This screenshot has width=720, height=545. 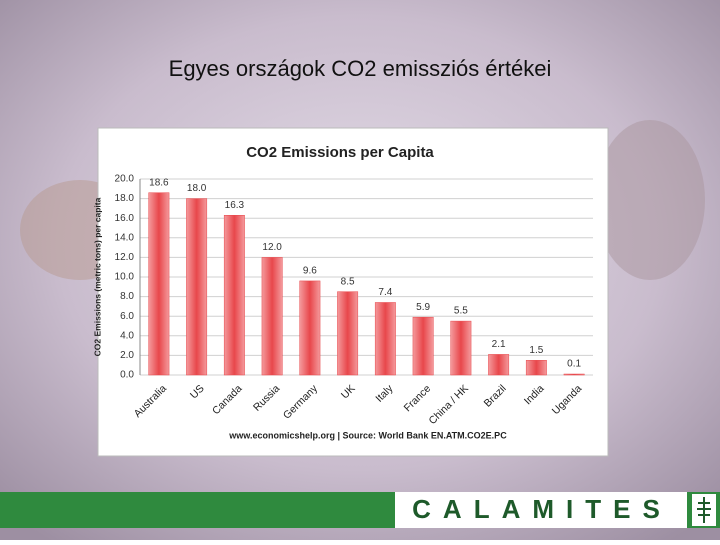 What do you see at coordinates (127, 375) in the screenshot?
I see `y-tick-label: 0.0` at bounding box center [127, 375].